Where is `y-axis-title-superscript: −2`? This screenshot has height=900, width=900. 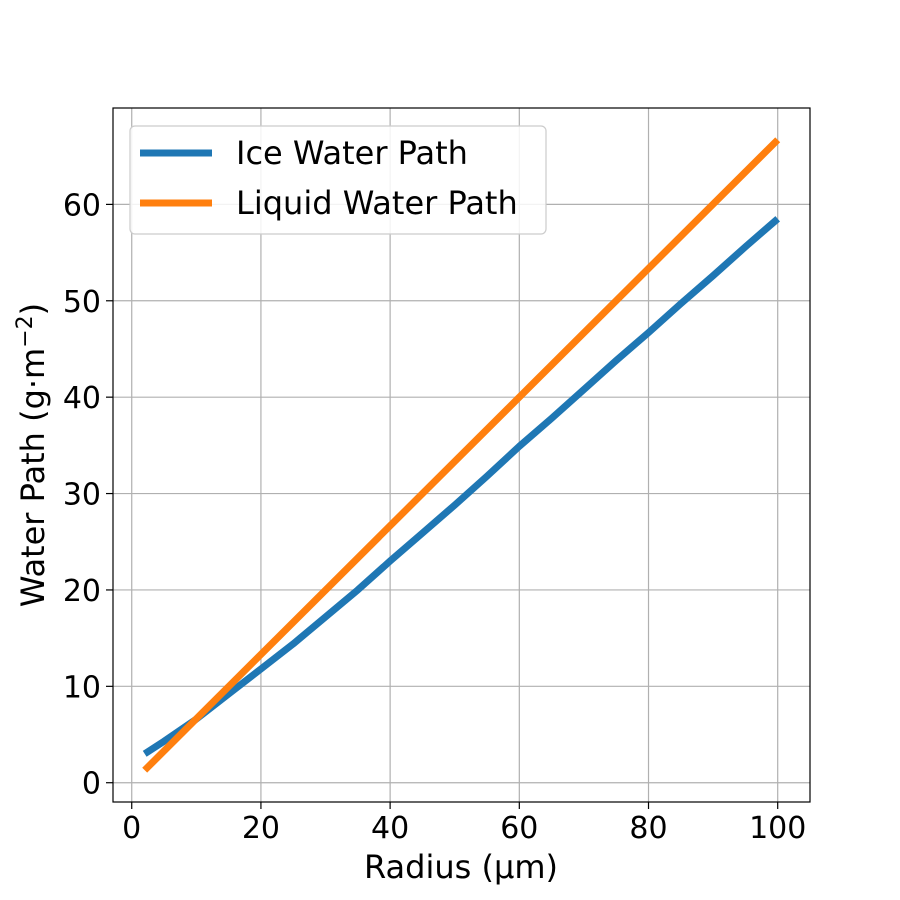
y-axis-title-superscript: −2 is located at coordinates (25, 331).